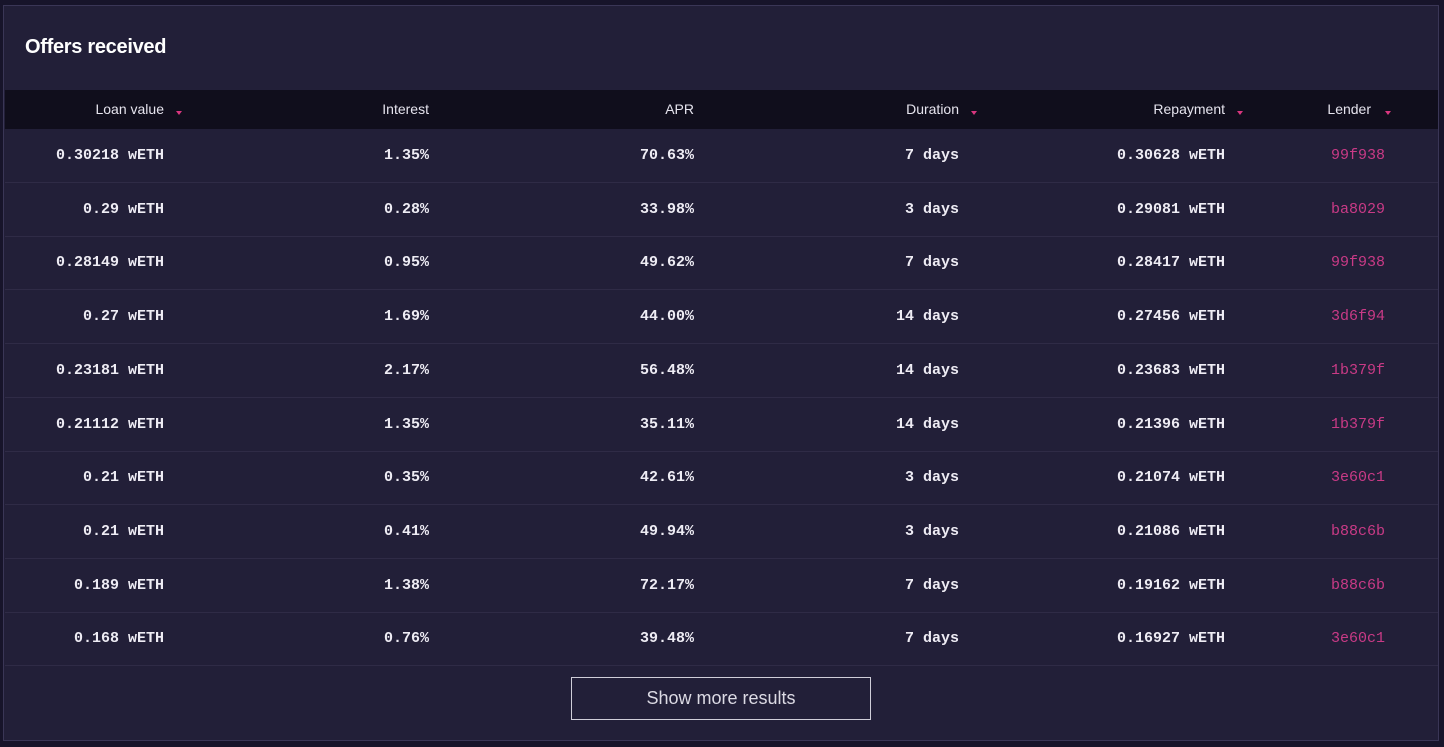 The width and height of the screenshot is (1444, 747). What do you see at coordinates (679, 109) in the screenshot?
I see `column-header: APR` at bounding box center [679, 109].